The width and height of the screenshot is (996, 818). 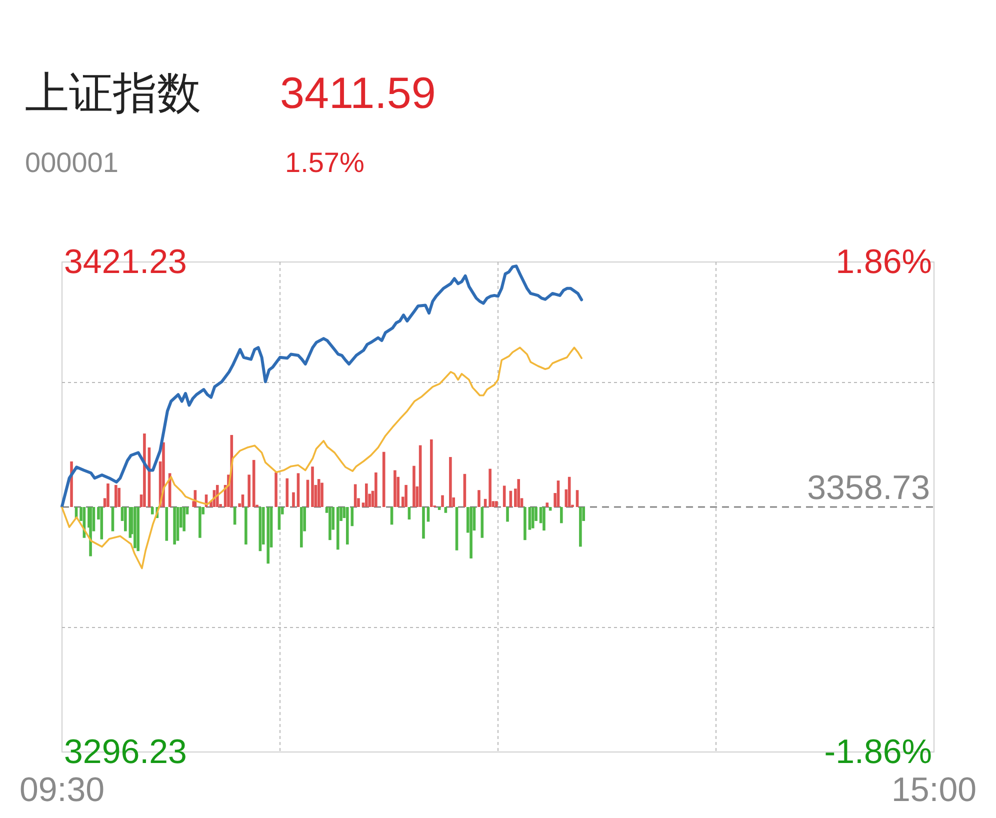 What do you see at coordinates (878, 752) in the screenshot?
I see `y2tick: -1.86%` at bounding box center [878, 752].